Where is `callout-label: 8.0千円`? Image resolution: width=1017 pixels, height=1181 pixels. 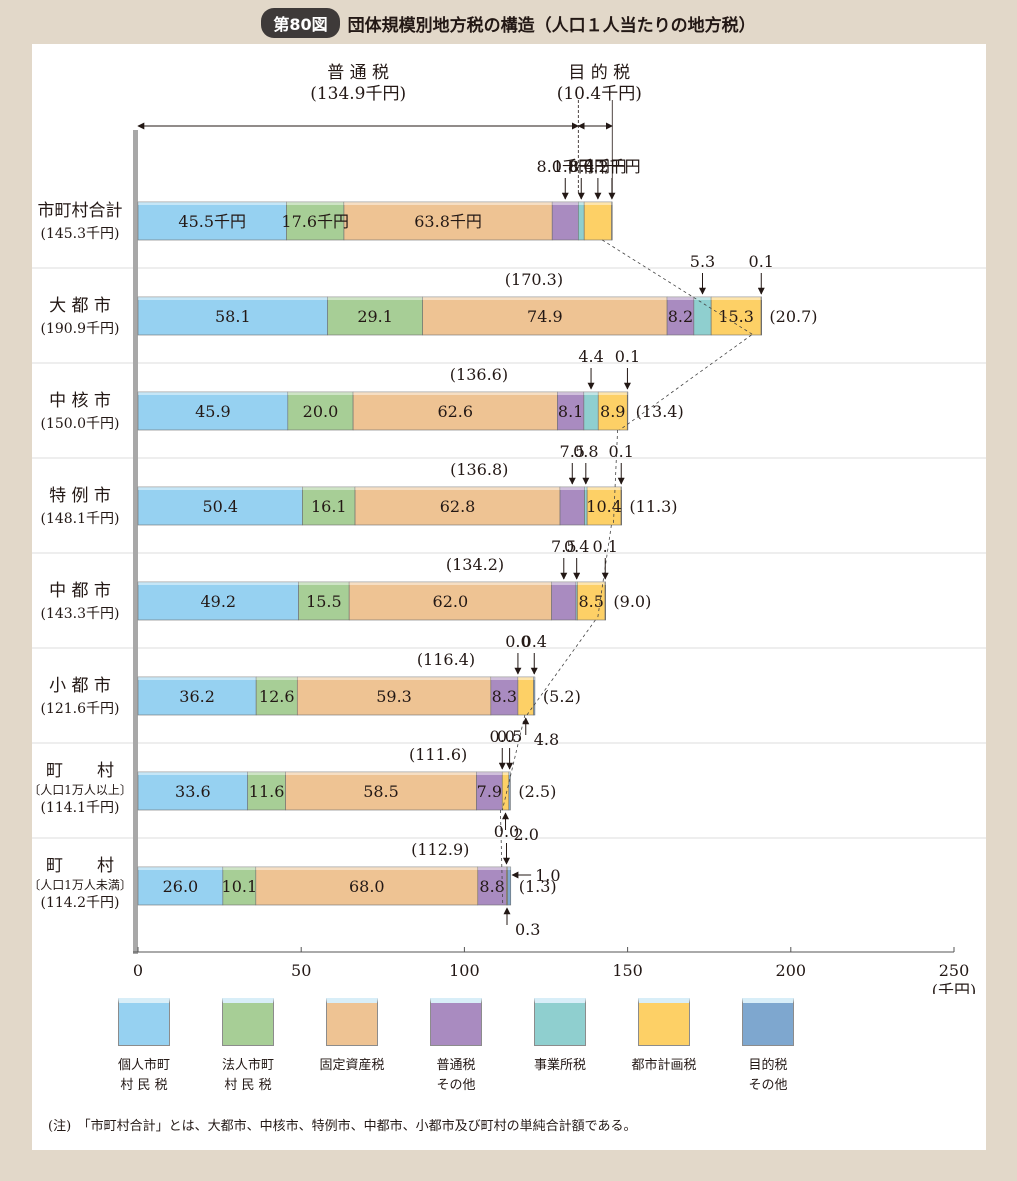 callout-label: 8.0千円 is located at coordinates (565, 166).